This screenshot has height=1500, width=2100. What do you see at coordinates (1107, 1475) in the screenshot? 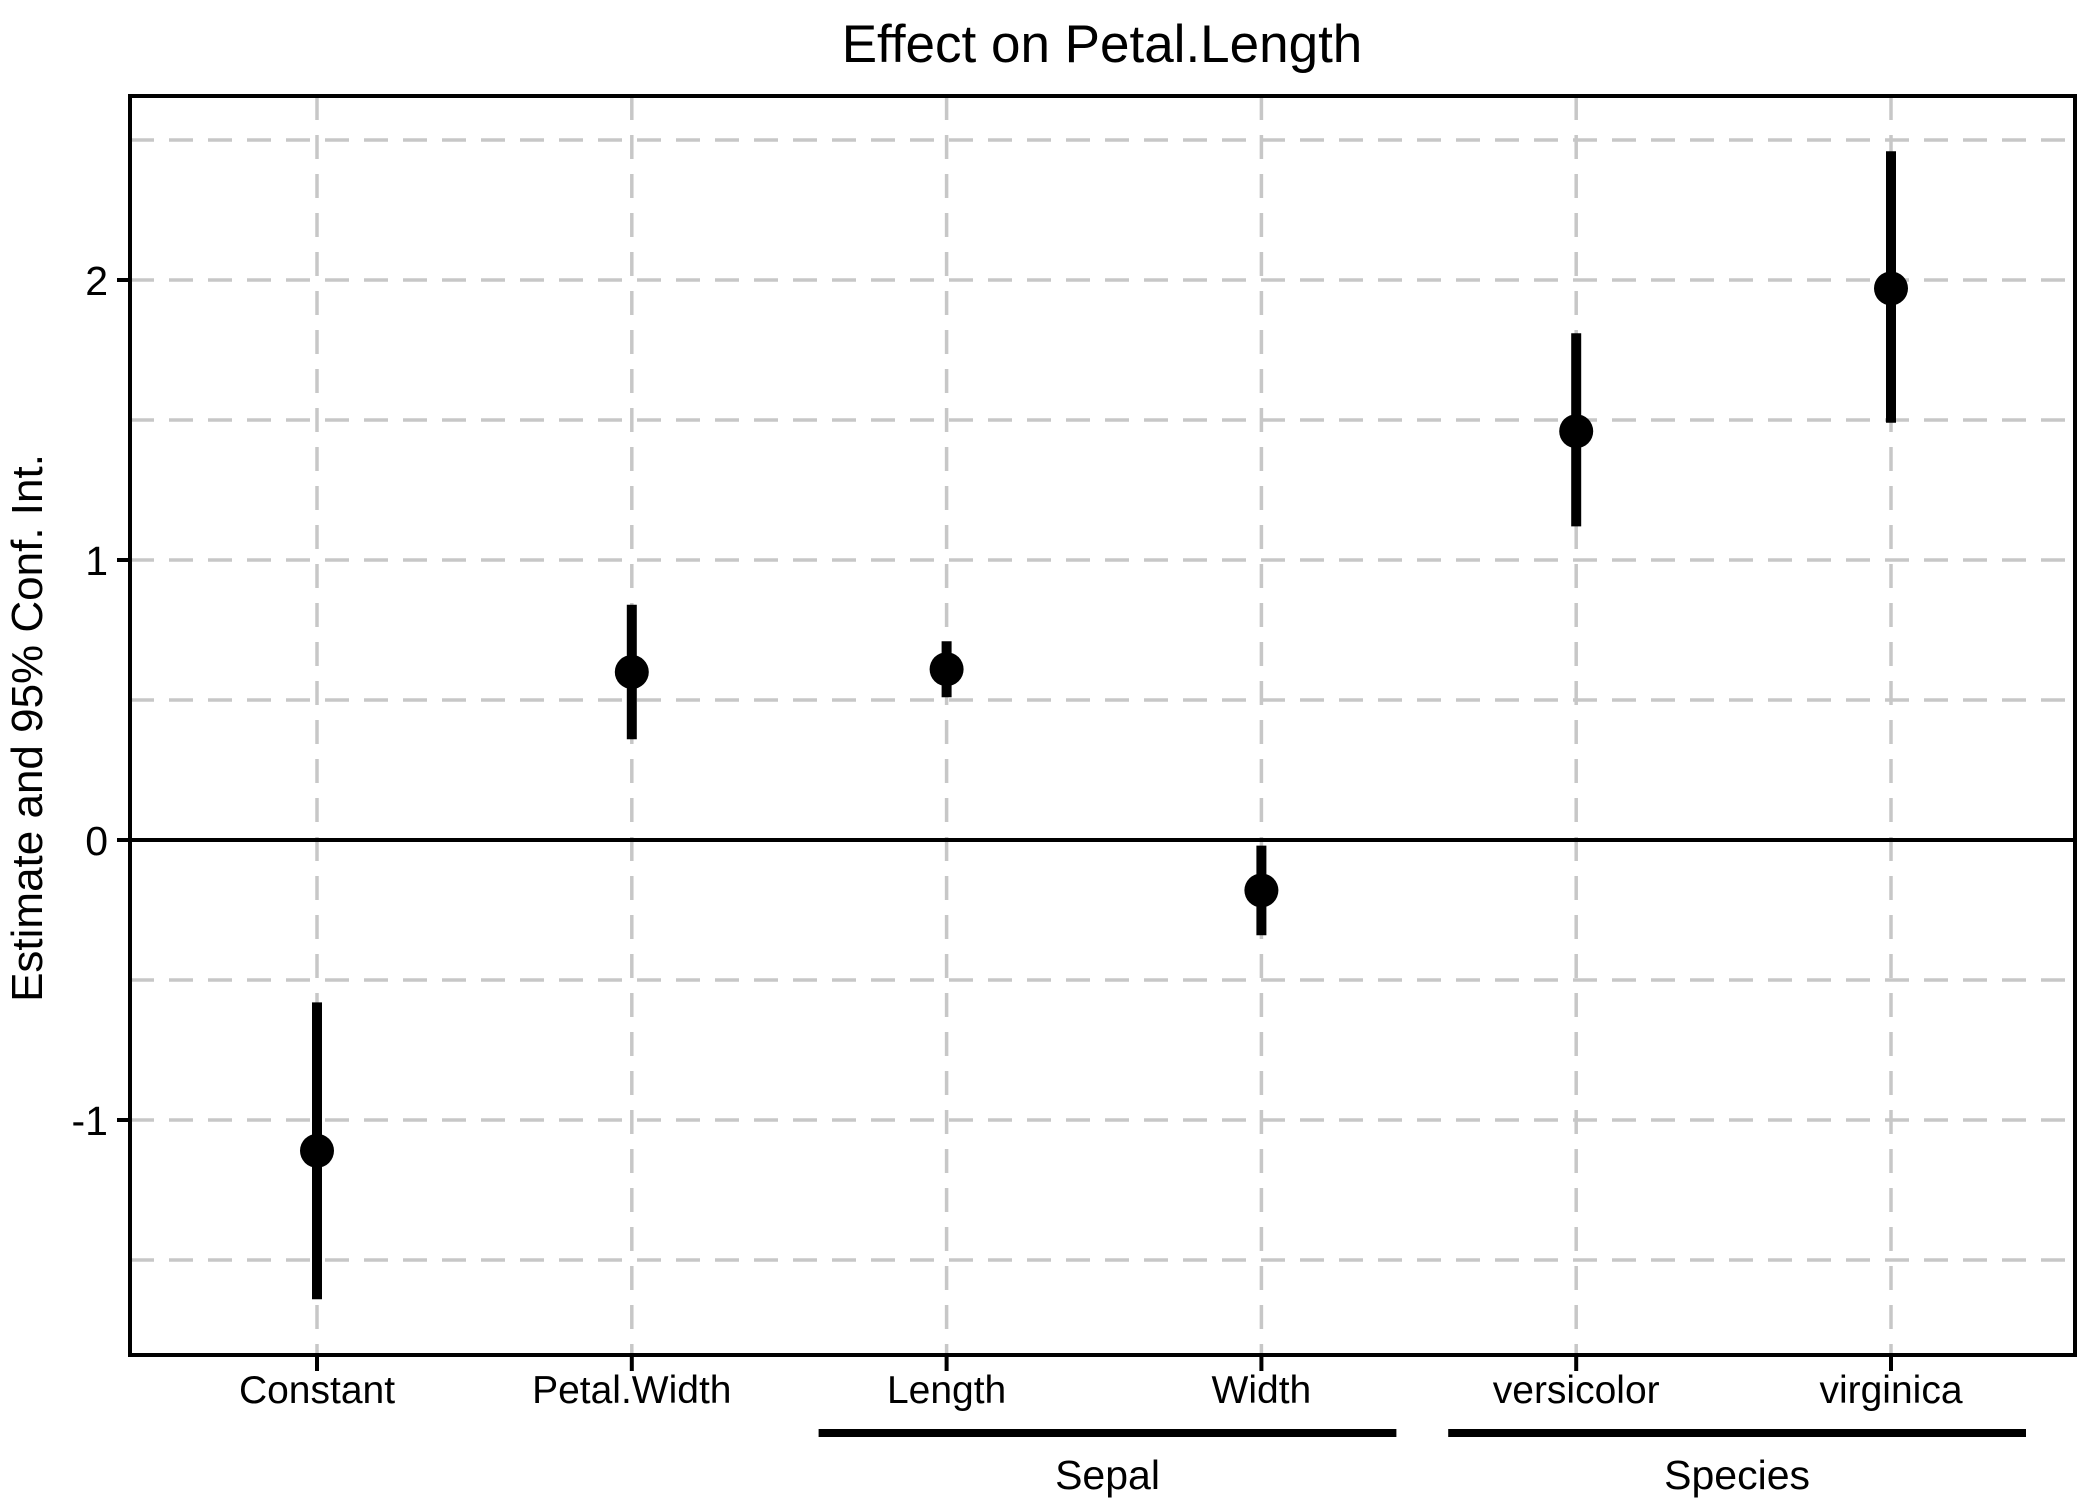
I see `group-label-sepal: Sepal` at bounding box center [1107, 1475].